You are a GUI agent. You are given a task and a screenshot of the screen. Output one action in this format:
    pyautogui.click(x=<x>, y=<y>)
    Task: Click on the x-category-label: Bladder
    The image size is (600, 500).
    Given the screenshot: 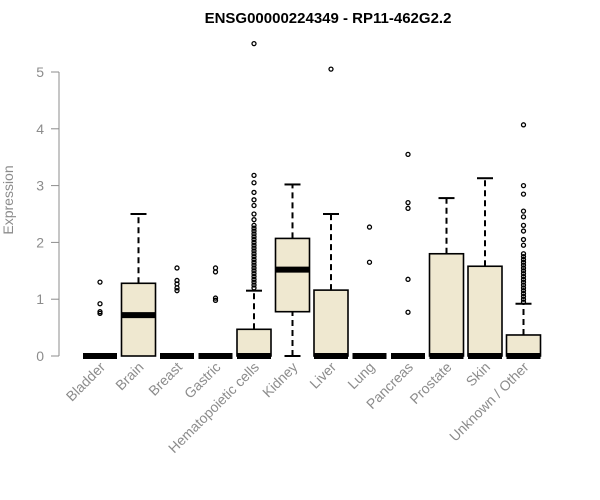 What is the action you would take?
    pyautogui.click(x=86, y=382)
    